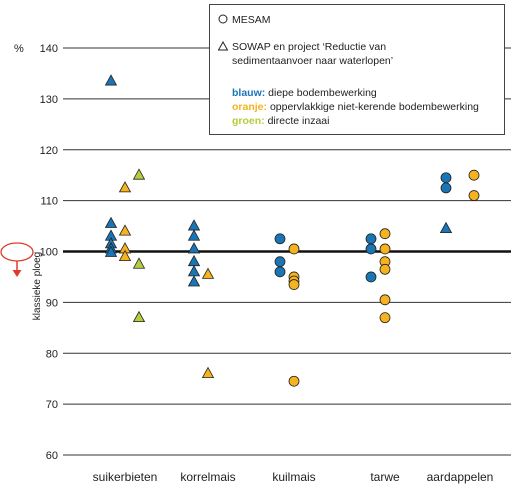 The width and height of the screenshot is (511, 487). I want to click on x-tick-label: suikerbieten, so click(125, 477).